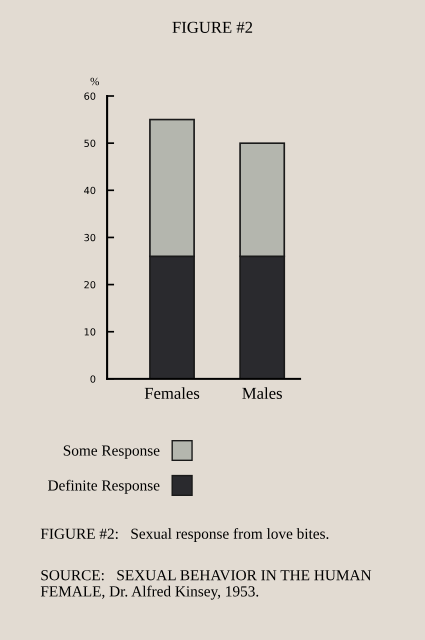  What do you see at coordinates (90, 332) in the screenshot?
I see `y-tick-label: 10` at bounding box center [90, 332].